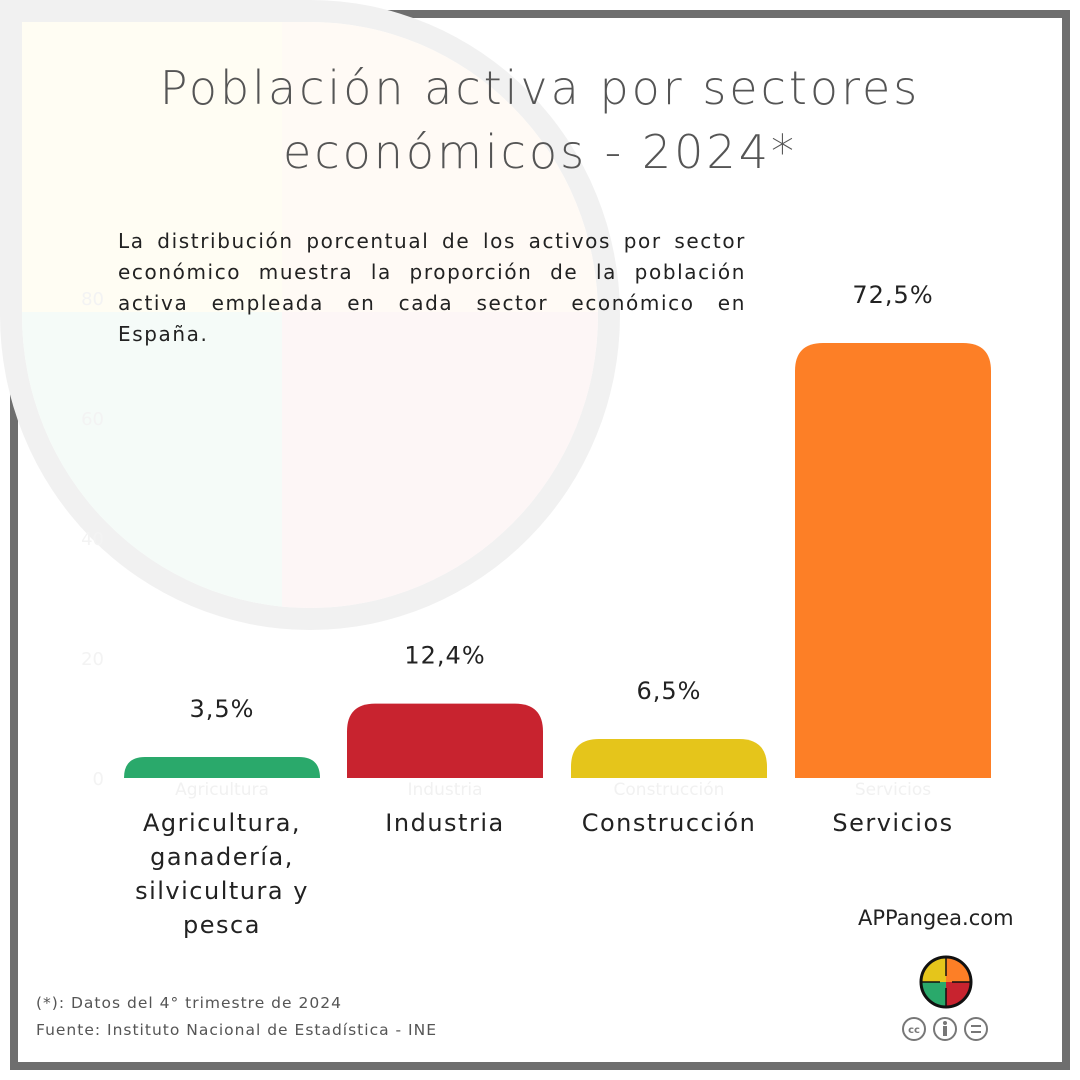  What do you see at coordinates (669, 790) in the screenshot?
I see `x-tick-label: Construcción` at bounding box center [669, 790].